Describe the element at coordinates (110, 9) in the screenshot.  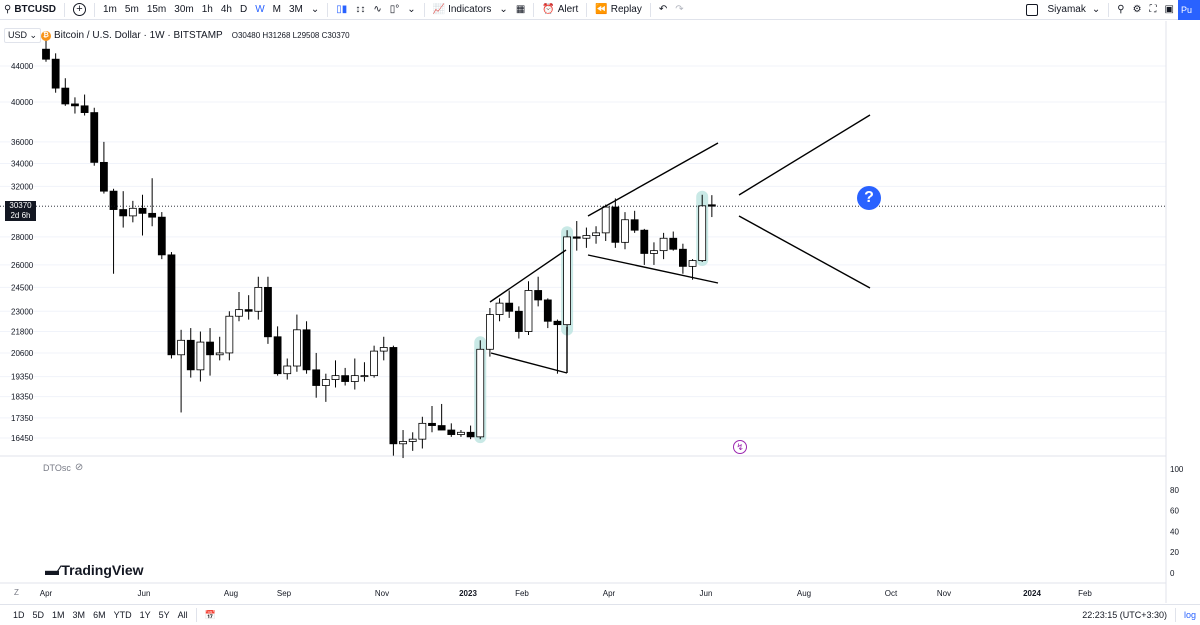
I see `interval-1m: 1m` at that location.